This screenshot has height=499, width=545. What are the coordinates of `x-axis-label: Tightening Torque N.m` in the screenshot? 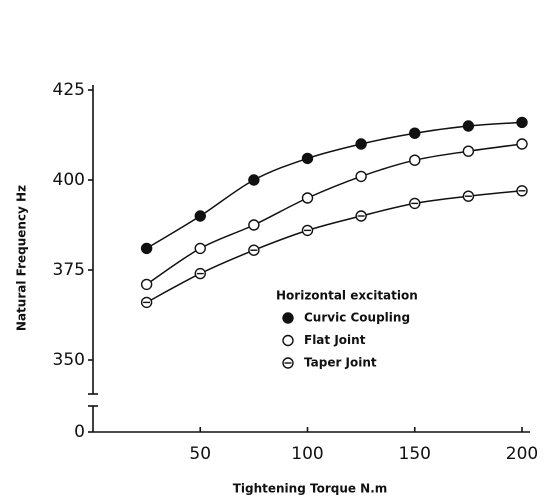 It's located at (310, 489).